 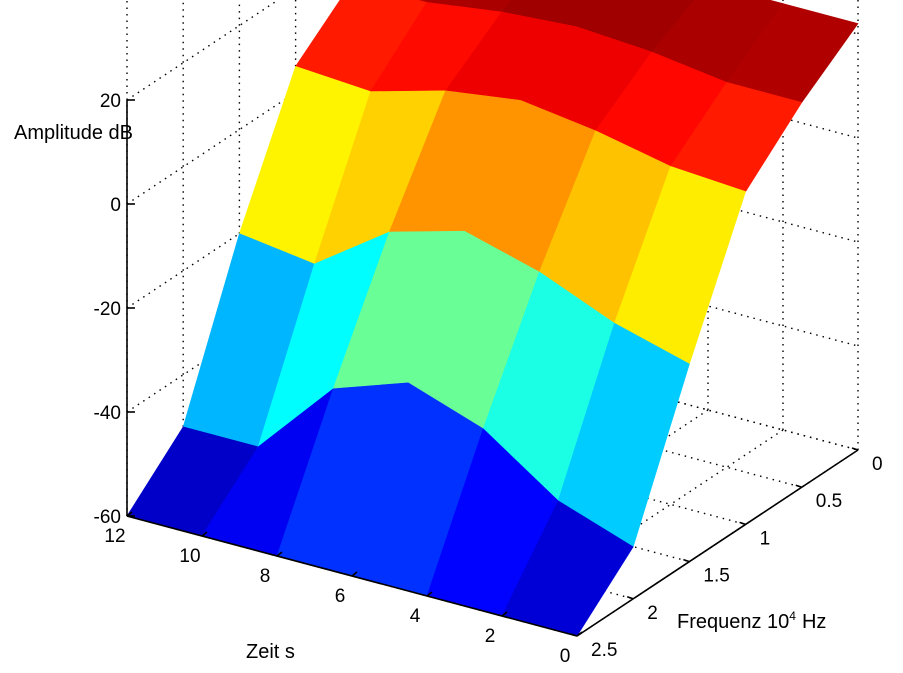 I want to click on x-tick-label: 4, so click(x=415, y=616).